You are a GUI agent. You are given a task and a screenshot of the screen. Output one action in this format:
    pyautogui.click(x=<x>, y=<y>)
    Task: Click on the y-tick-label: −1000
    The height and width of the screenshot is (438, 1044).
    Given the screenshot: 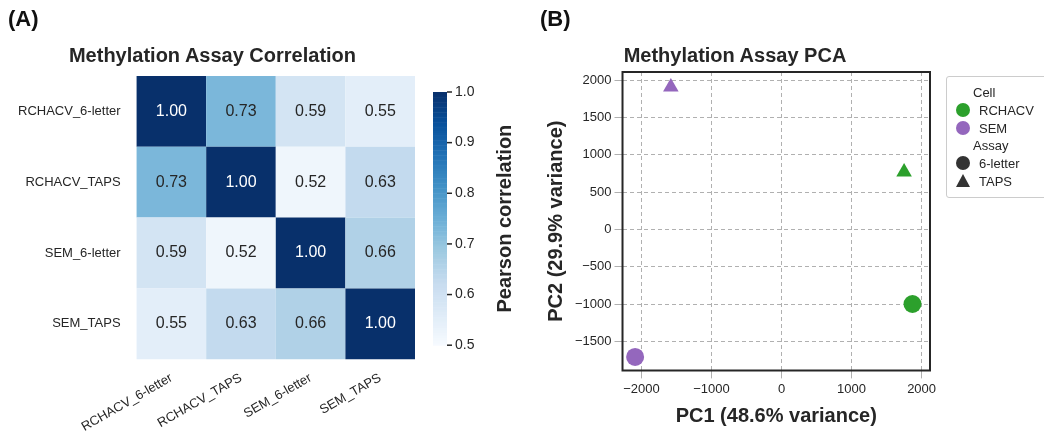 What is the action you would take?
    pyautogui.click(x=593, y=303)
    